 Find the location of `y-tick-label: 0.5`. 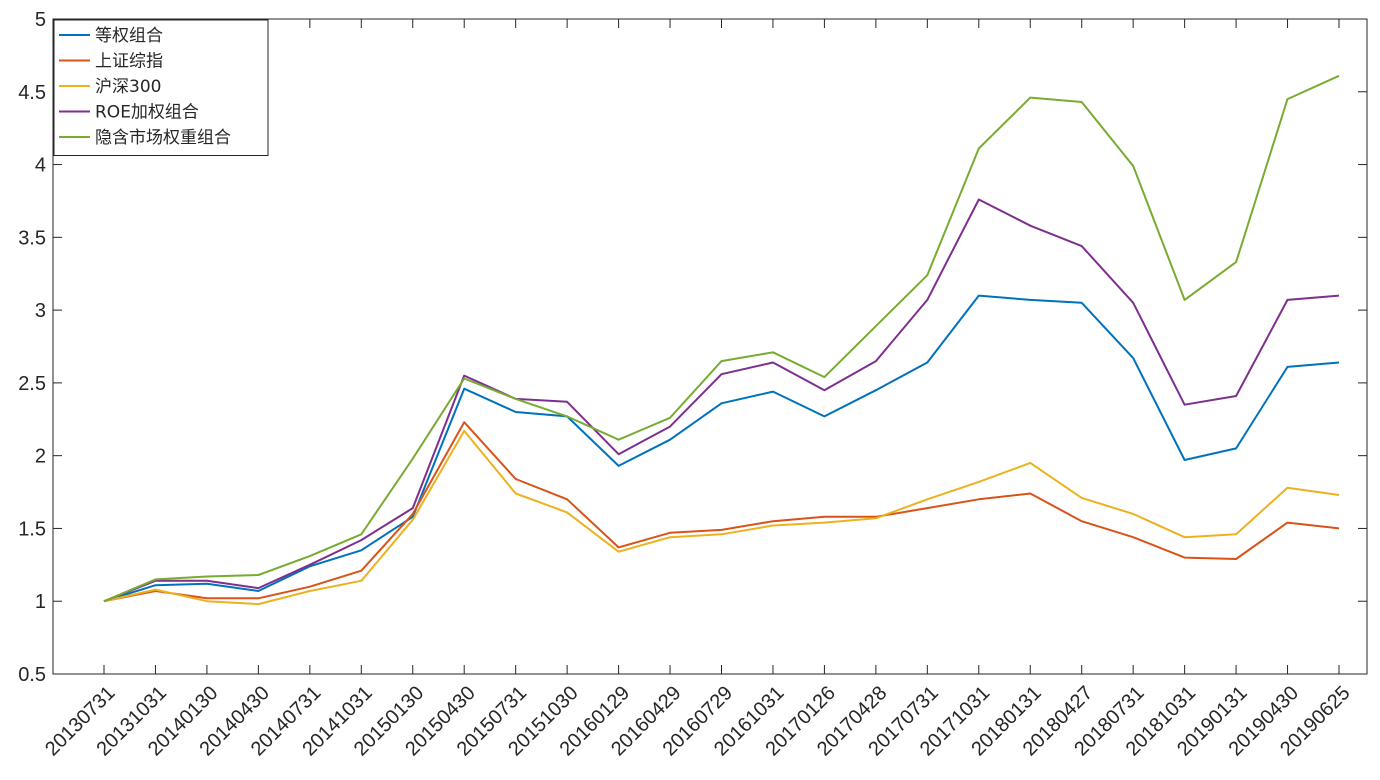

y-tick-label: 0.5 is located at coordinates (32, 675).